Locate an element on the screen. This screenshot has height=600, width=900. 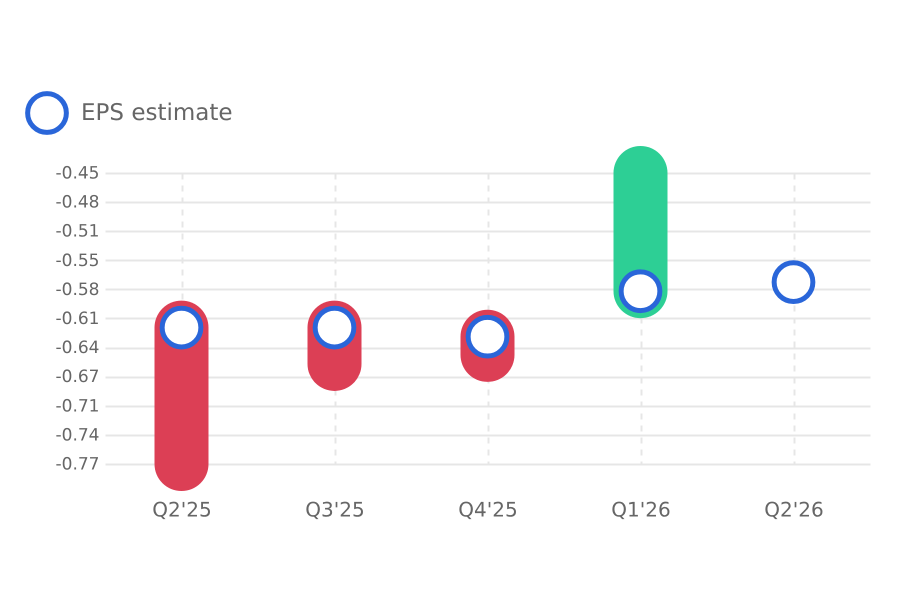
legend-label: EPS estimate is located at coordinates (157, 113).